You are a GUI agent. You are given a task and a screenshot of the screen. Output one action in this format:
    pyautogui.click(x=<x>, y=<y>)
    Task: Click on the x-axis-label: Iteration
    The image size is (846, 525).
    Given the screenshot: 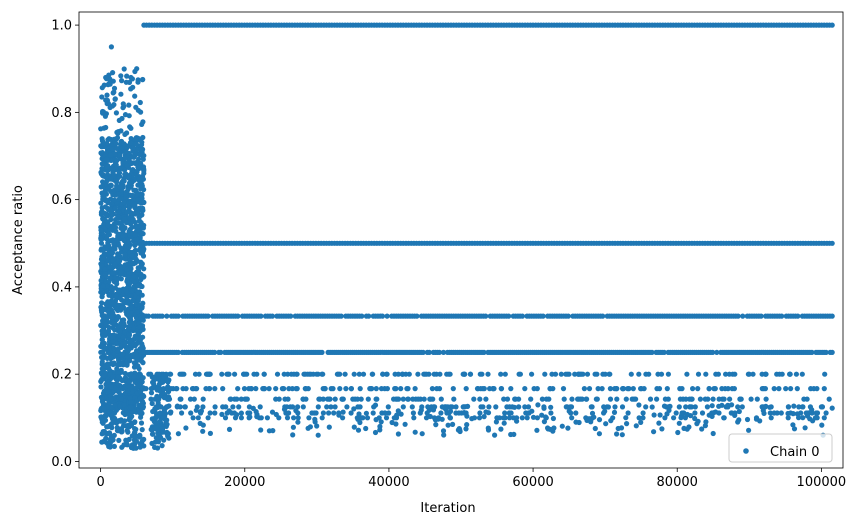 What is the action you would take?
    pyautogui.click(x=447, y=508)
    